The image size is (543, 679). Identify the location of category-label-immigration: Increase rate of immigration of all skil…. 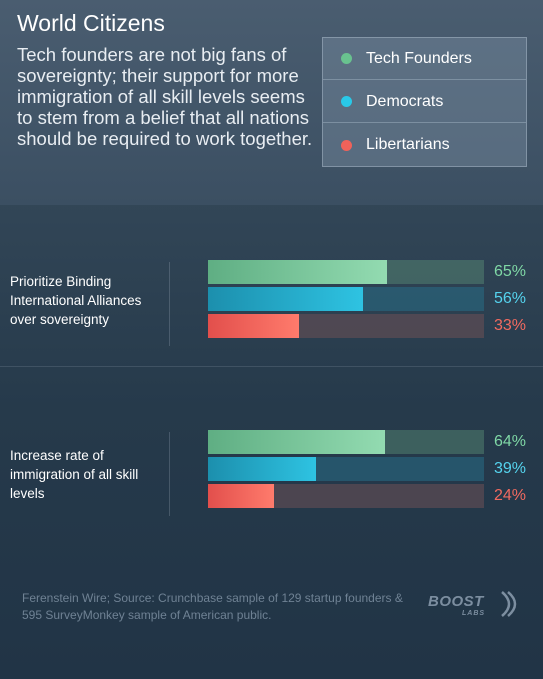
(74, 474).